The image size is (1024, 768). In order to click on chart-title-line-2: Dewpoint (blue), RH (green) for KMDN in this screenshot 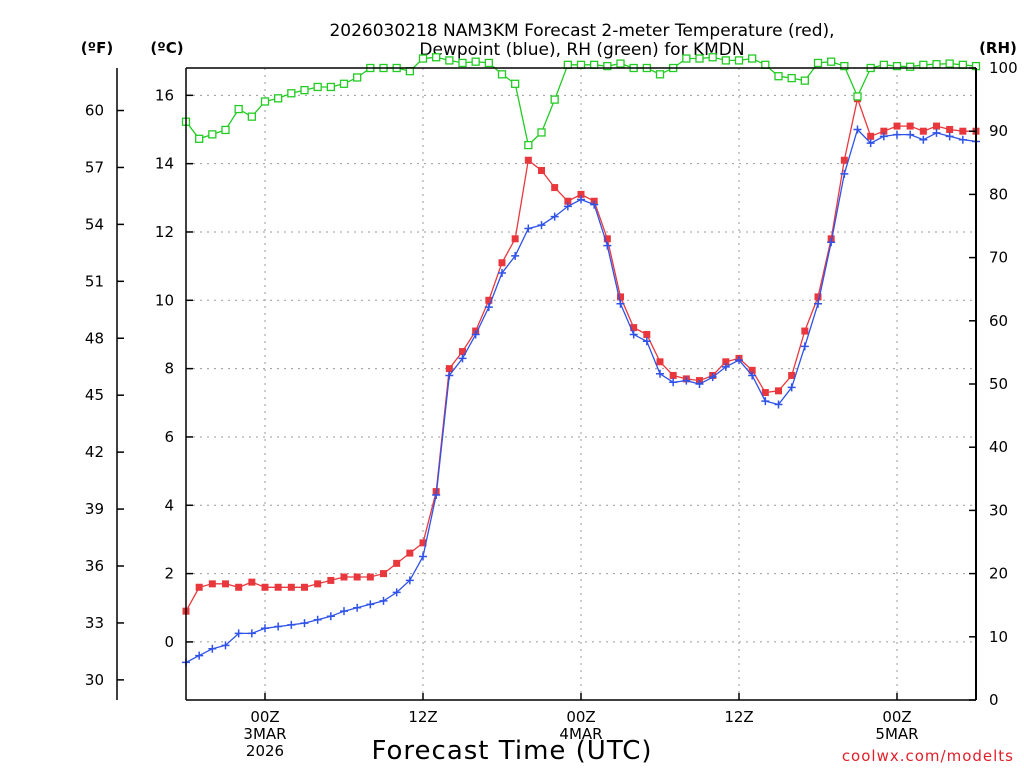, I will do `click(581, 50)`.